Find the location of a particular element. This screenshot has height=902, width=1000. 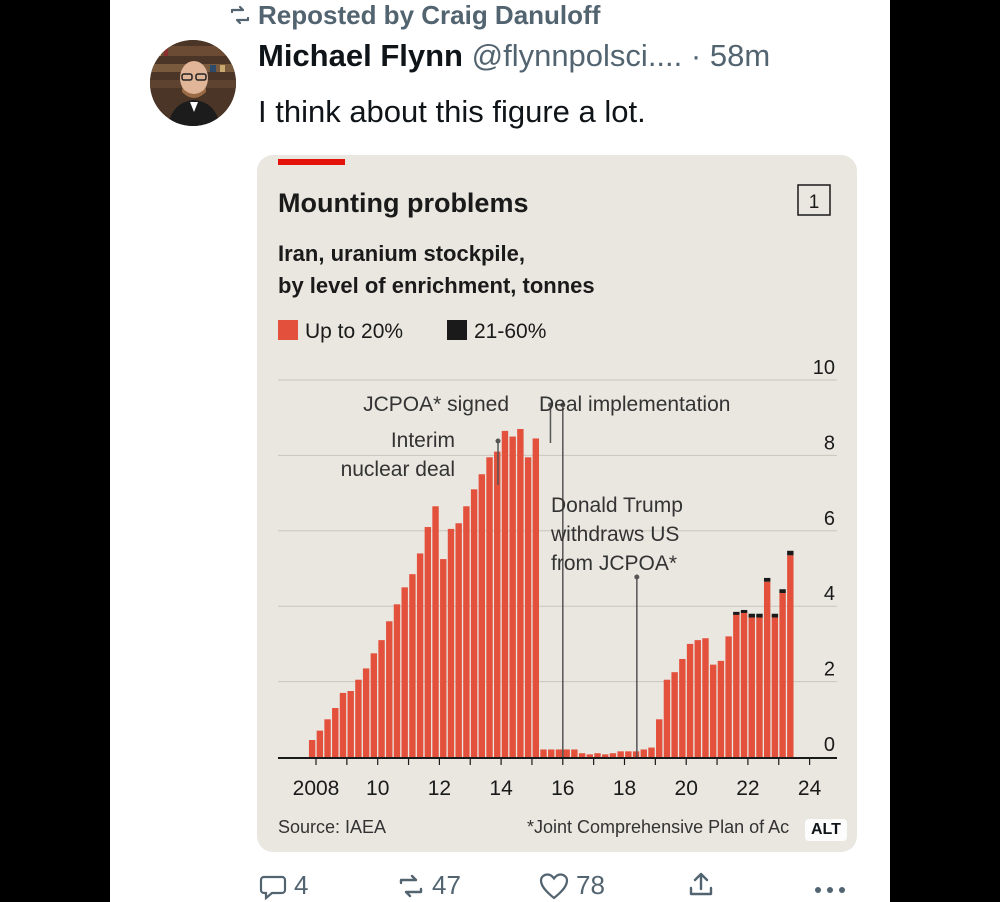

repost-label: Reposted by Craig Danuloff is located at coordinates (429, 15).